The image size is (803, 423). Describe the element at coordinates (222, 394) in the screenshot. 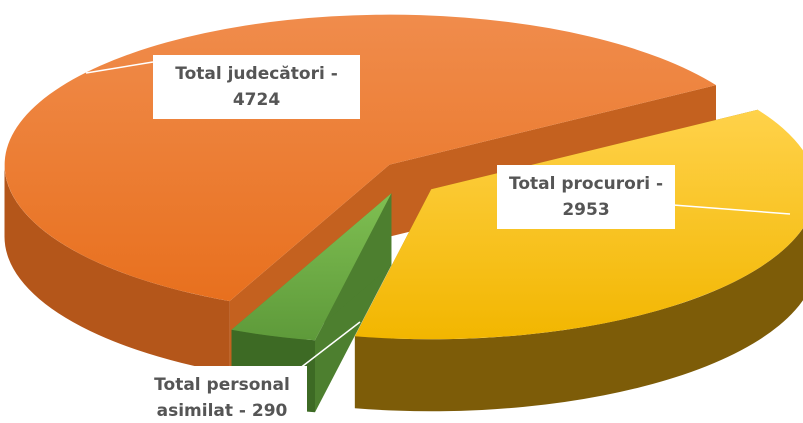

I see `data-label: Total personal asimilat - 290` at that location.